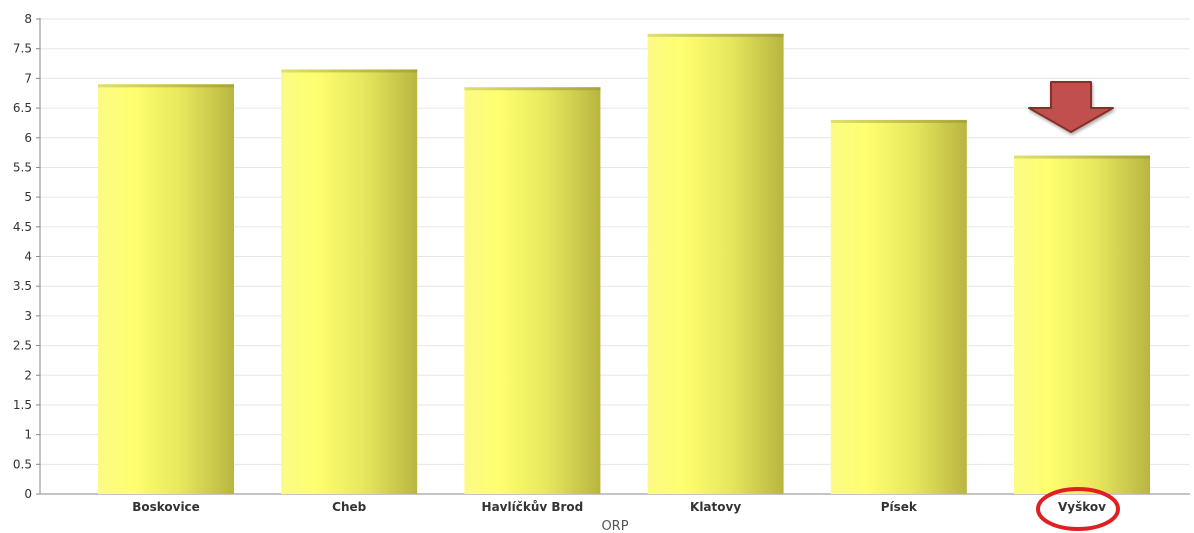 The height and width of the screenshot is (533, 1194). Describe the element at coordinates (28, 197) in the screenshot. I see `y-tick-label: 5` at that location.